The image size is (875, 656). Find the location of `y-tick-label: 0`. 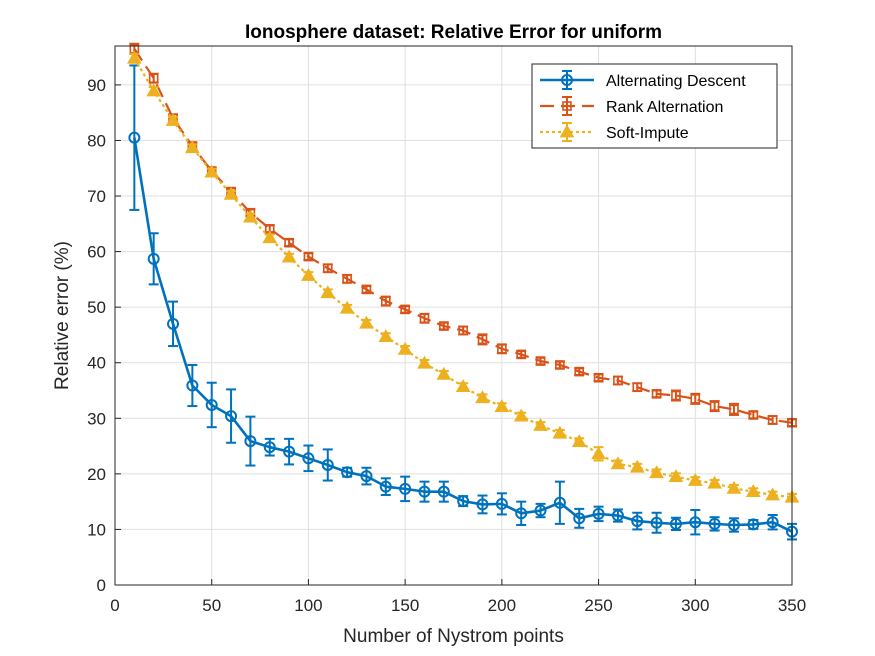

y-tick-label: 0 is located at coordinates (101, 585).